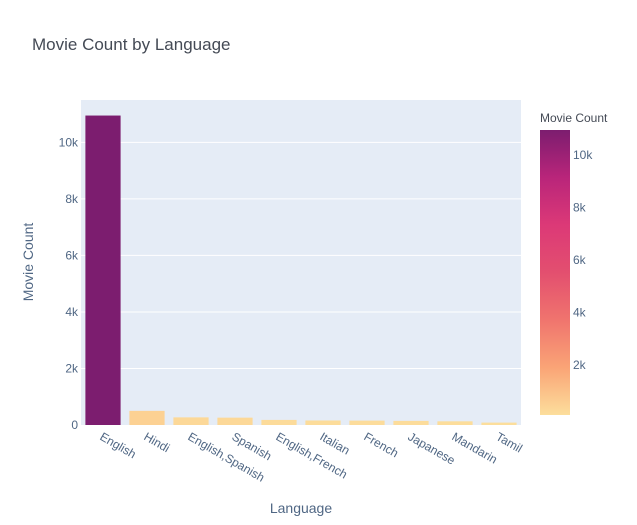 This screenshot has height=525, width=637. I want to click on colorbar-tick-label: 2k, so click(580, 365).